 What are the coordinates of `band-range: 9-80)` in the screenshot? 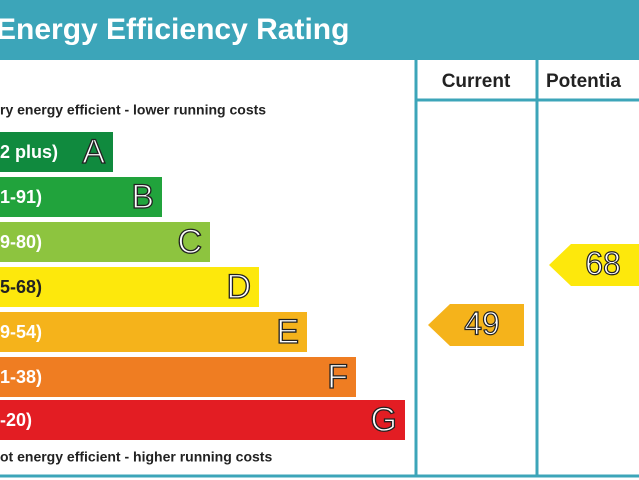 It's located at (21, 242).